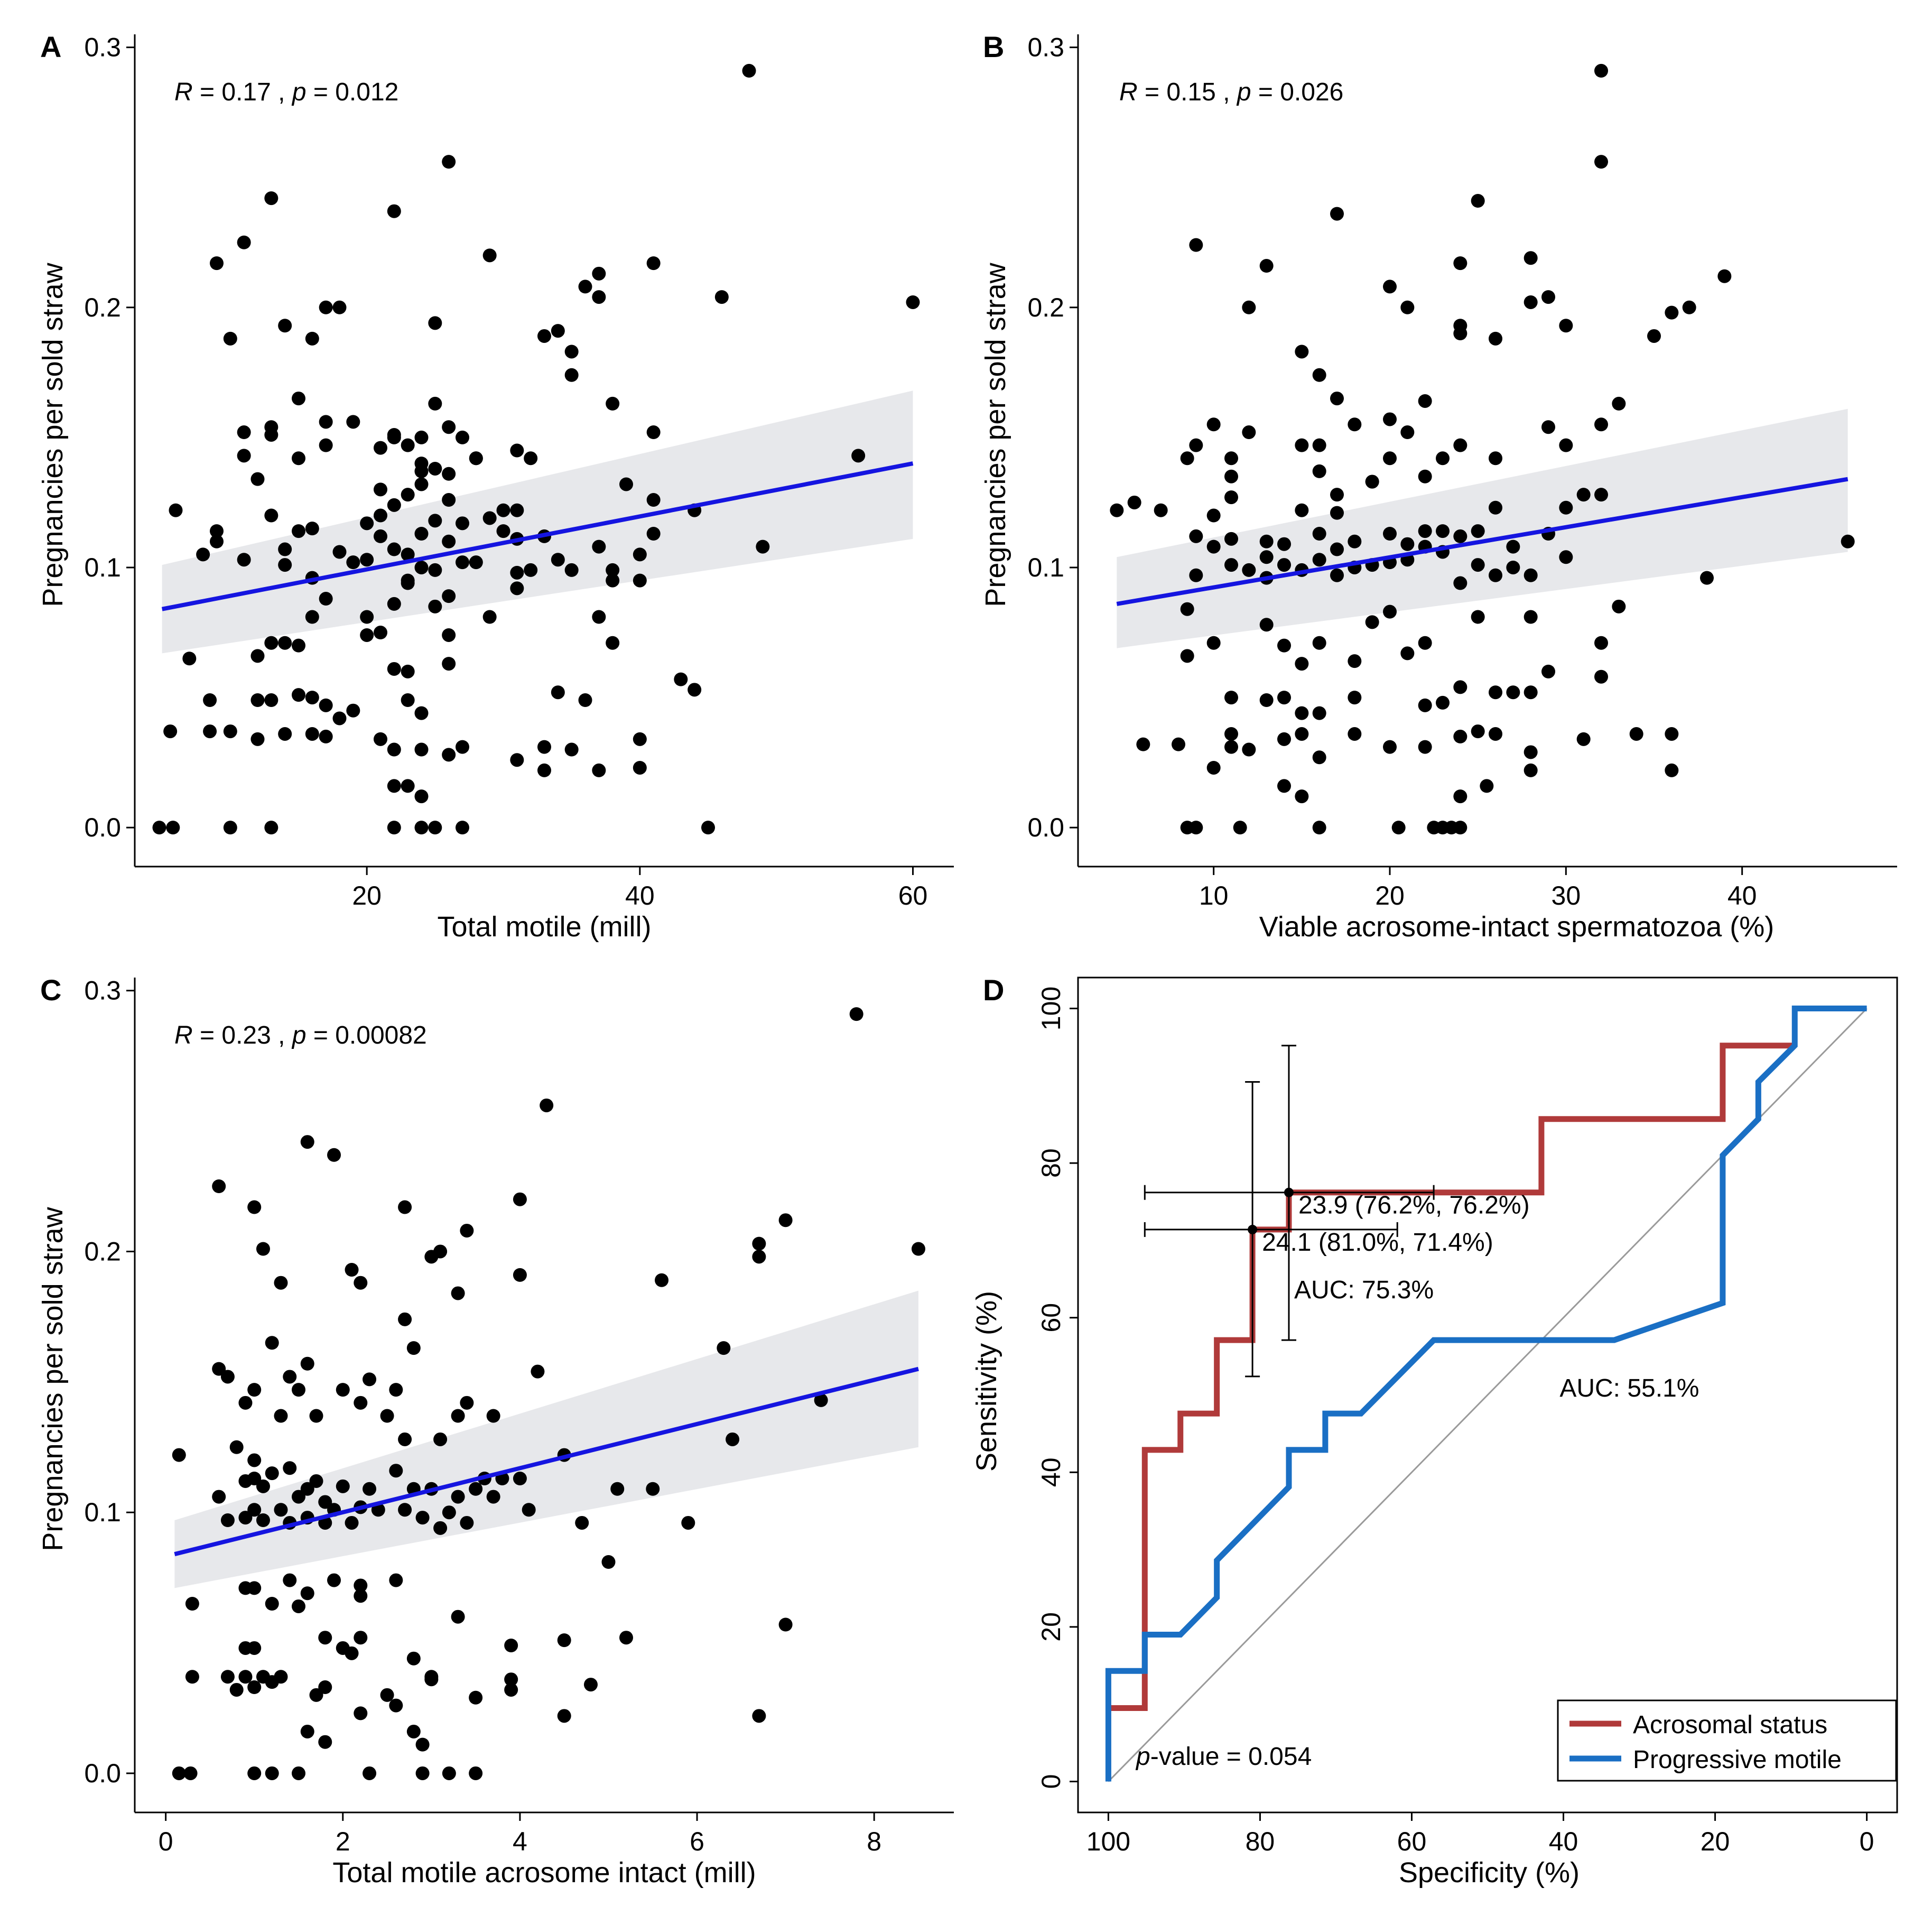  What do you see at coordinates (537, 536) in the screenshot?
I see `panel-a-regression-line` at bounding box center [537, 536].